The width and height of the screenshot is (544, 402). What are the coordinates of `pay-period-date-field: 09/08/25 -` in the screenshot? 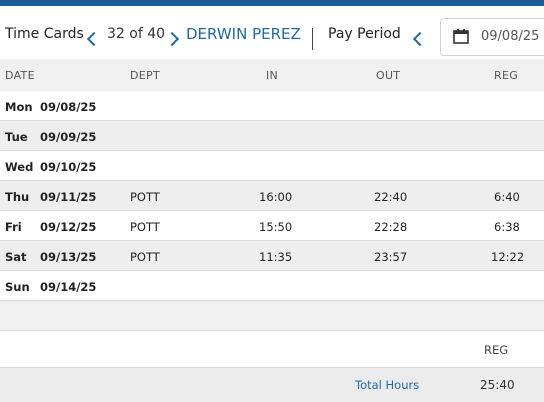 It's located at (492, 37).